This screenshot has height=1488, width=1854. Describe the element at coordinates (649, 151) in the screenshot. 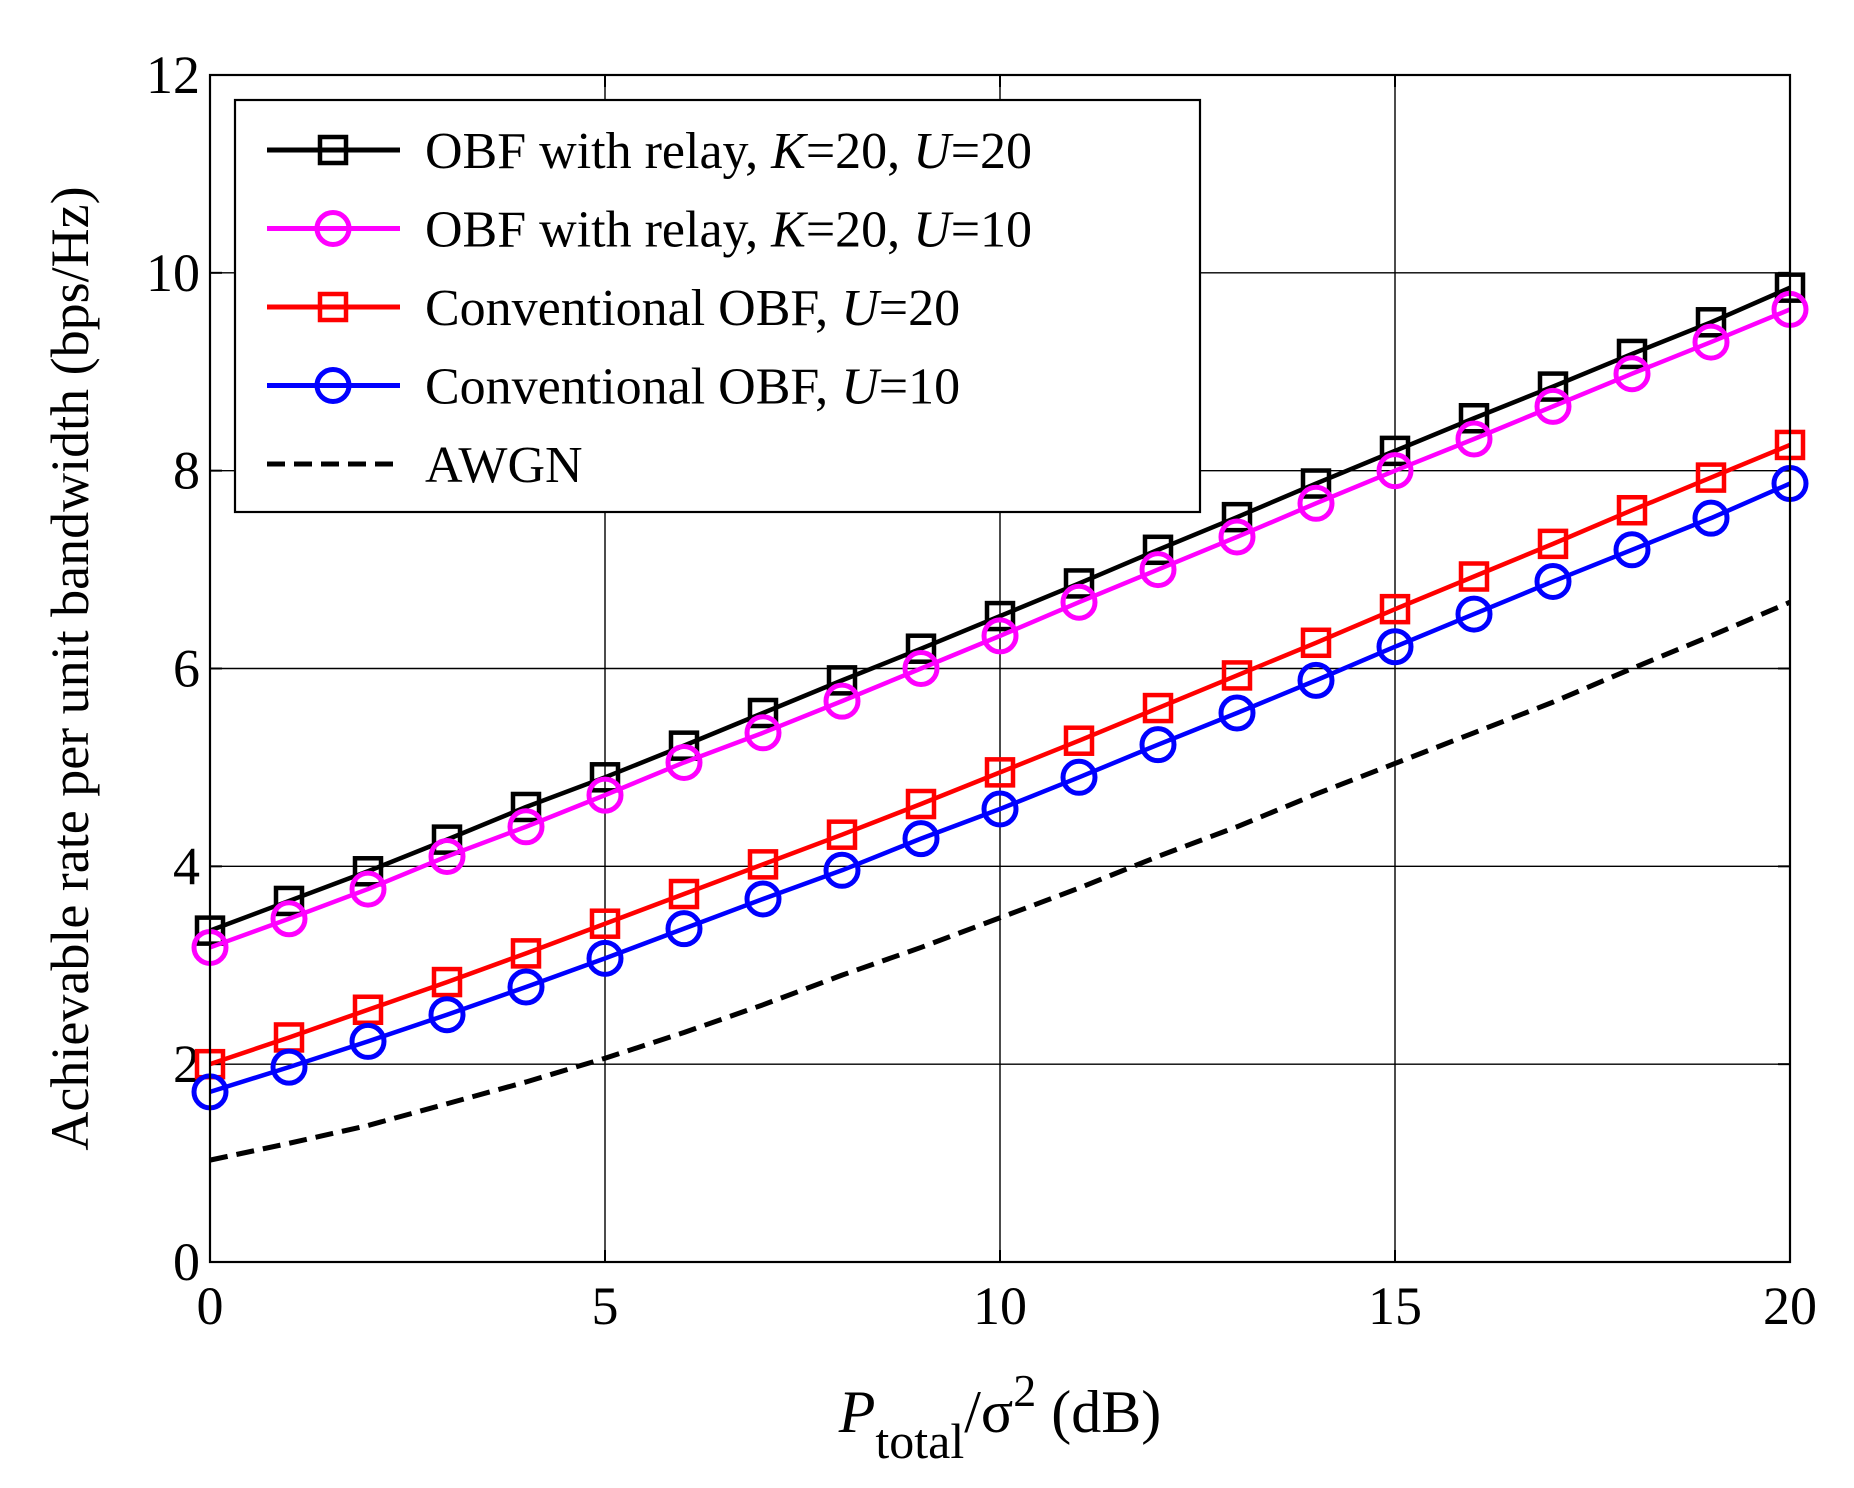

I see `legend-entry: OBF with relay, K=20, U=20` at that location.